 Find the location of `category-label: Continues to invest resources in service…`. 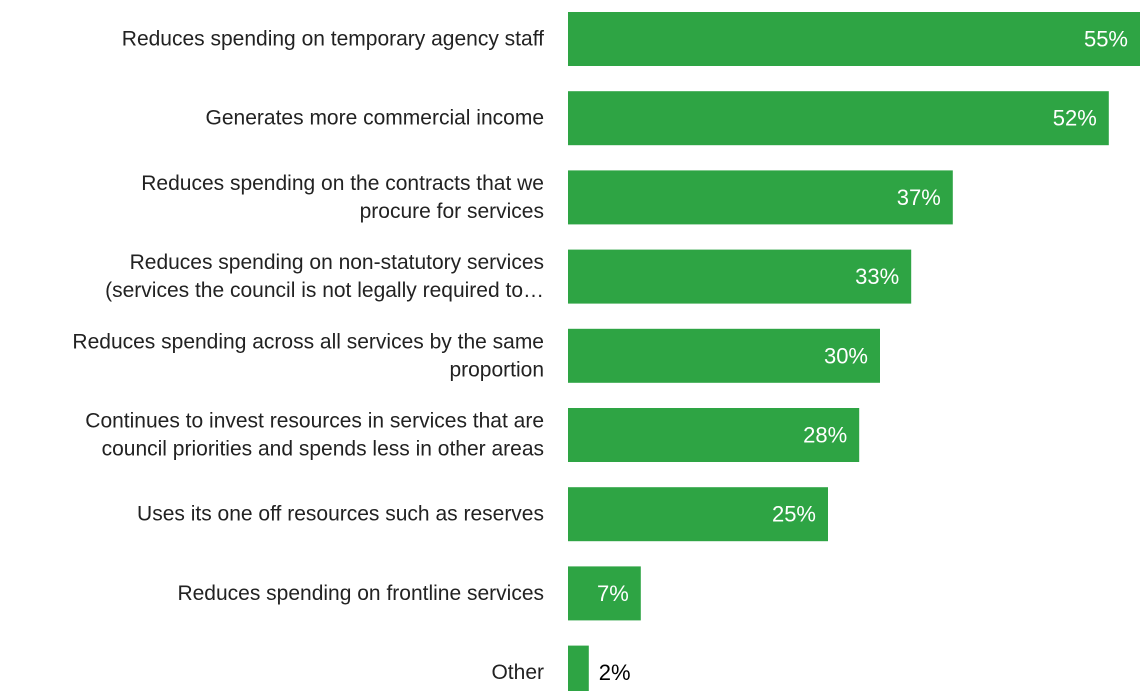

category-label: Continues to invest resources in service… is located at coordinates (314, 421).